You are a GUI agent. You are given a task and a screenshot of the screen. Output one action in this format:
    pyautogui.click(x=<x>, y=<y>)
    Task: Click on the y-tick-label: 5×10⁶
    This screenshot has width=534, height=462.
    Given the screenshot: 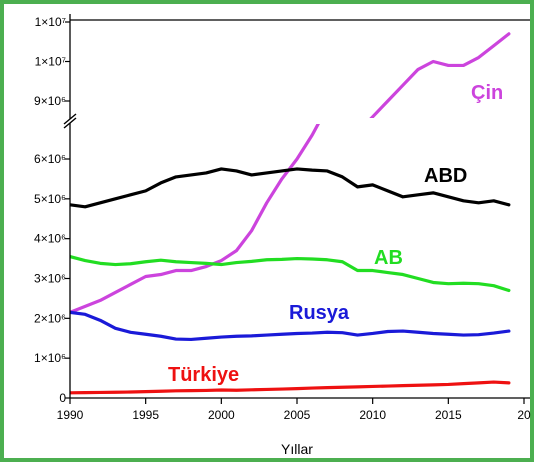 What is the action you would take?
    pyautogui.click(x=50, y=199)
    